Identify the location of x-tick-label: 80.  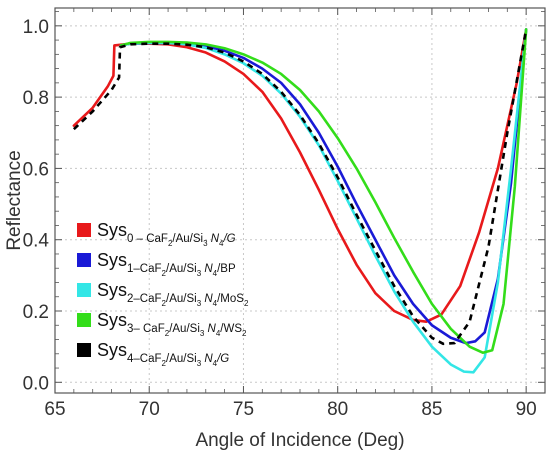
(337, 409).